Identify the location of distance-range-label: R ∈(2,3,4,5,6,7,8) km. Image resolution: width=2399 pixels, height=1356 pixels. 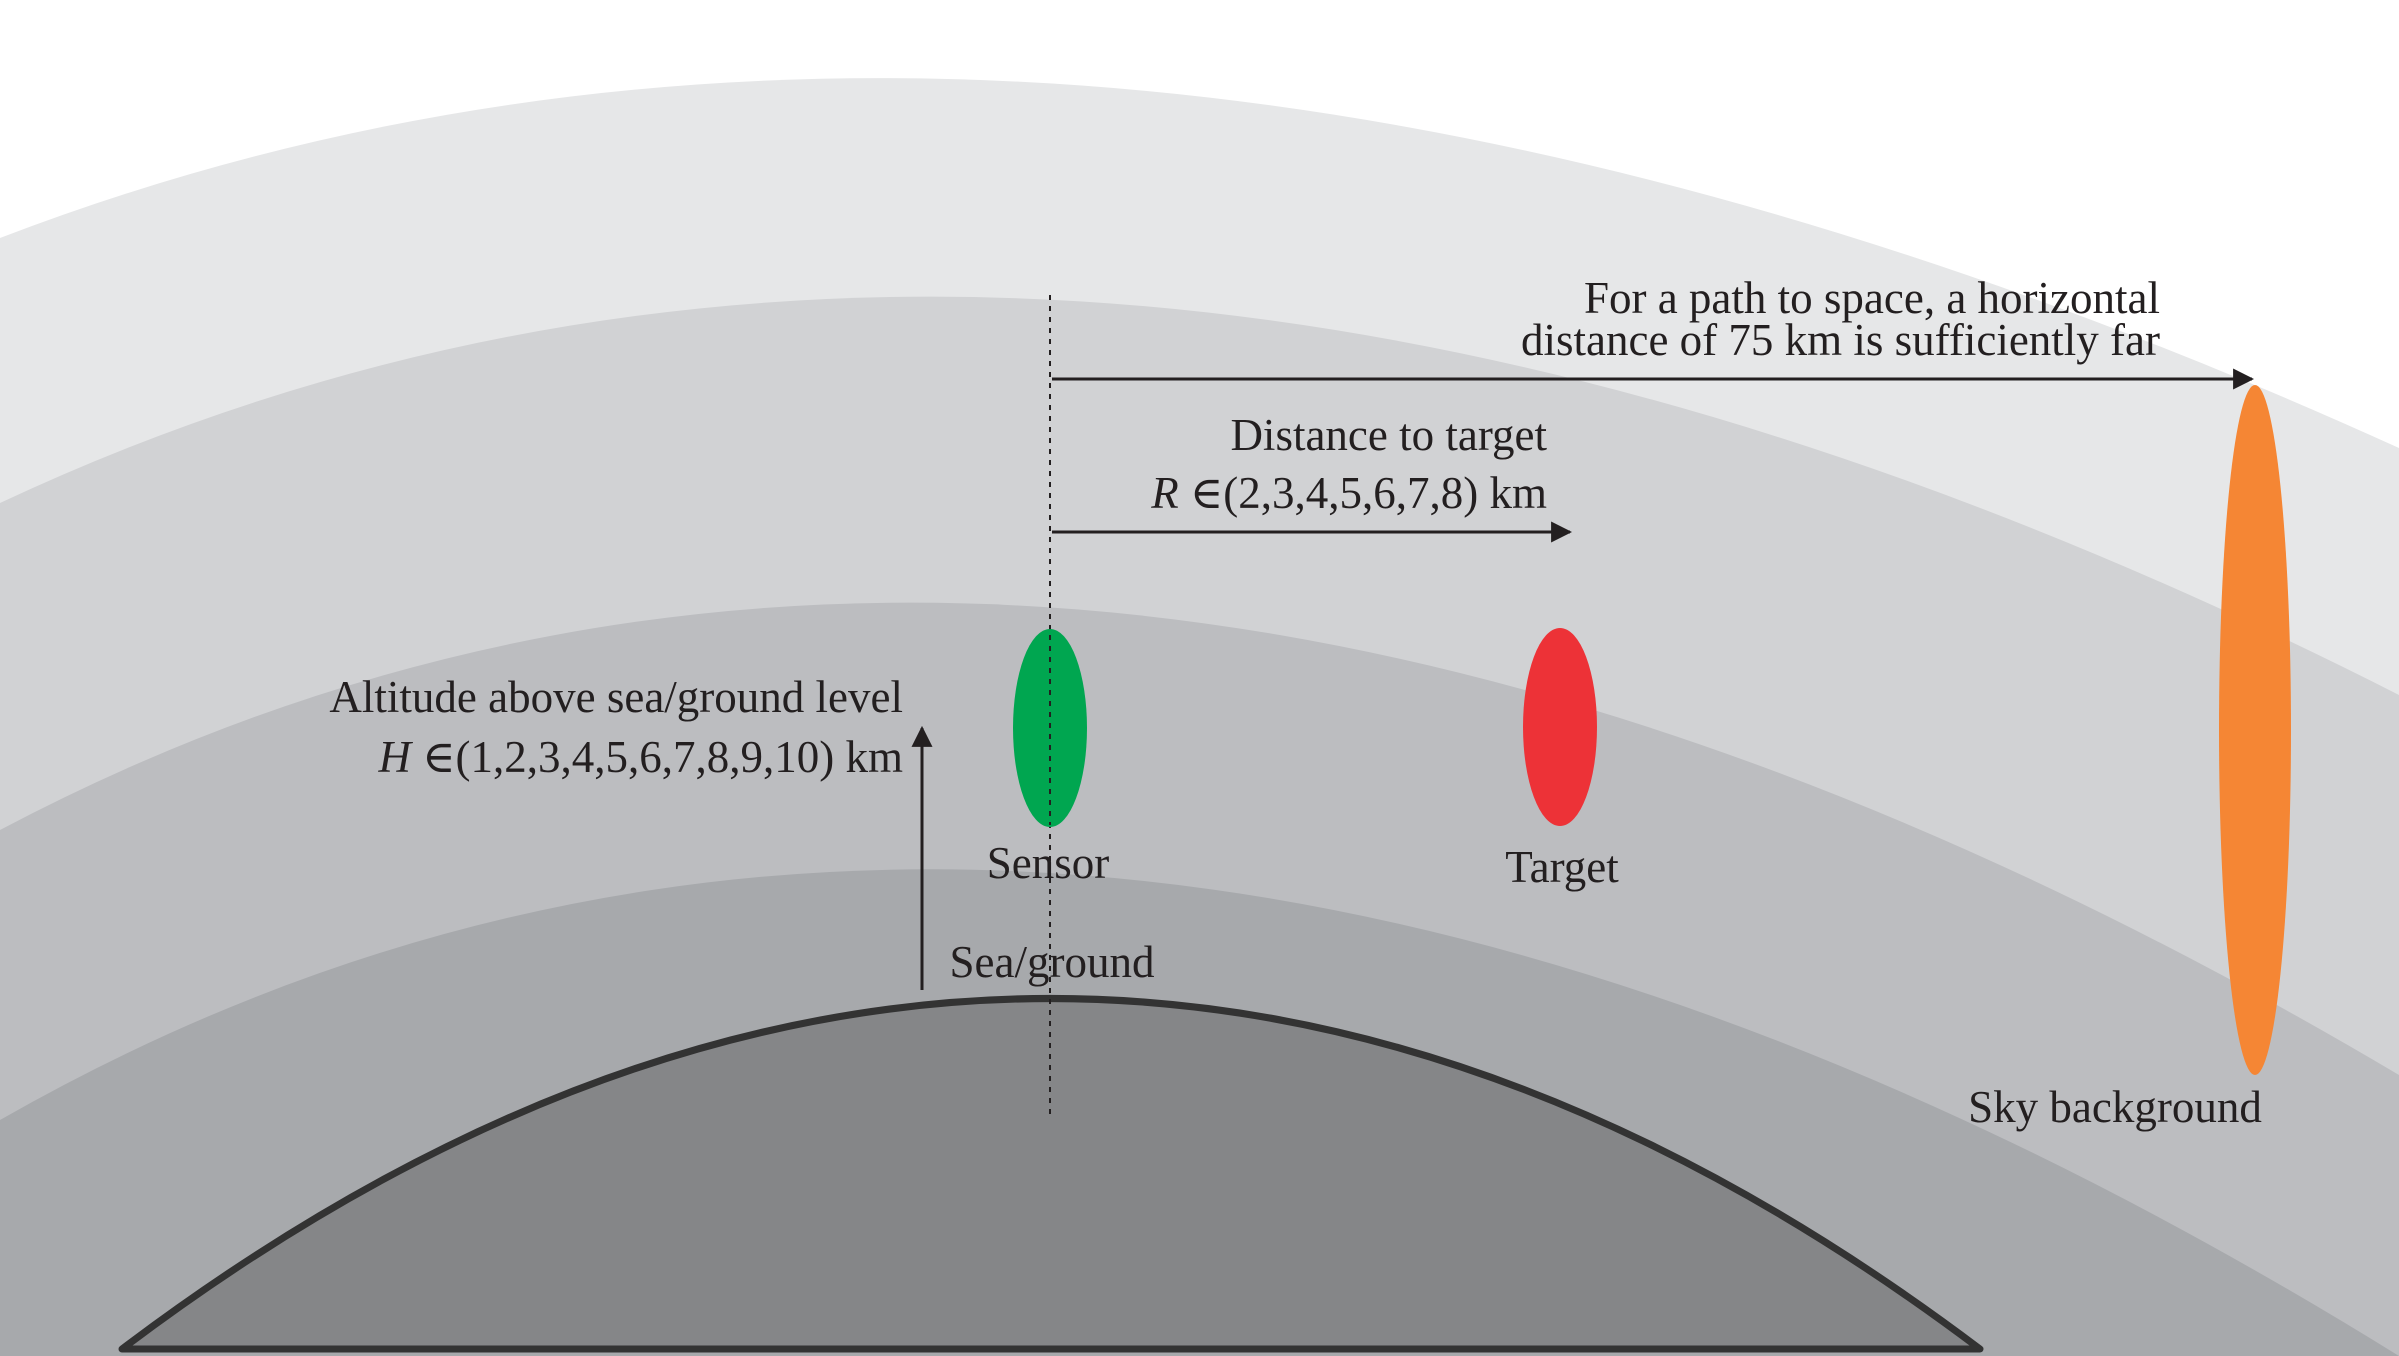
(1348, 493).